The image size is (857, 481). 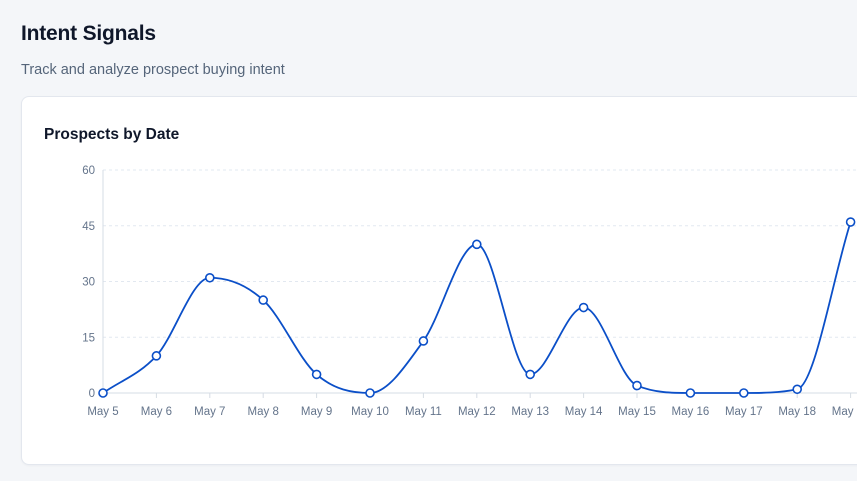 What do you see at coordinates (370, 412) in the screenshot?
I see `x-tick-label: May 10` at bounding box center [370, 412].